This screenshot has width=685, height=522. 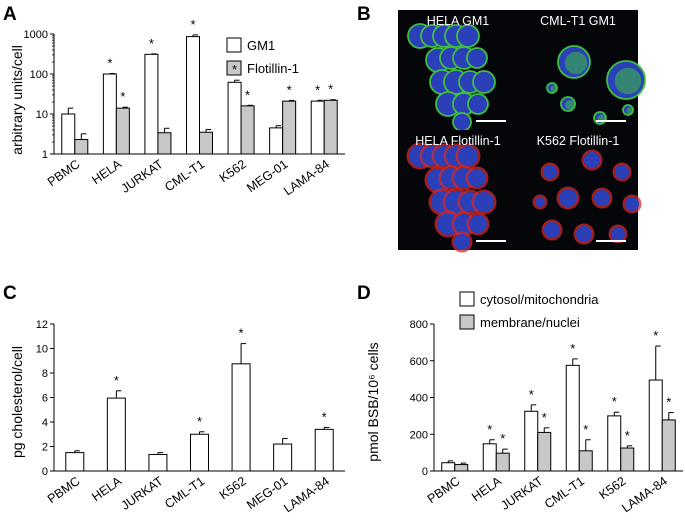 I want to click on micrograph-label: HELA Flotillin-1, so click(x=457, y=141).